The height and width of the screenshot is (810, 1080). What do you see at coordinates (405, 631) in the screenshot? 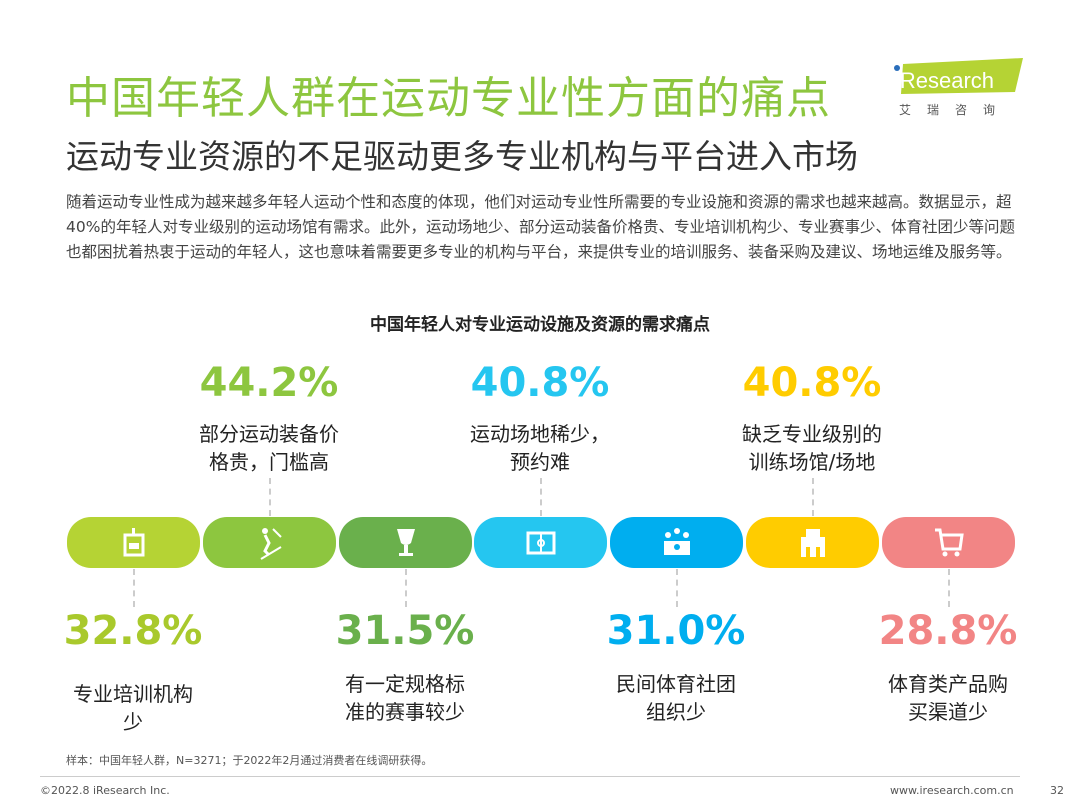
I see `percentage-value: 31.5%` at bounding box center [405, 631].